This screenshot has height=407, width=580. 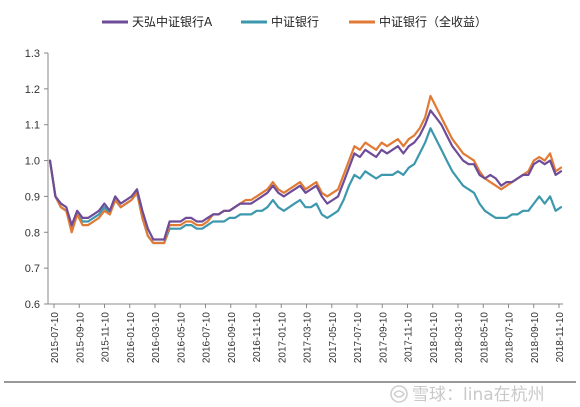 What do you see at coordinates (181, 338) in the screenshot?
I see `x-tick-label: 2016-05-10` at bounding box center [181, 338].